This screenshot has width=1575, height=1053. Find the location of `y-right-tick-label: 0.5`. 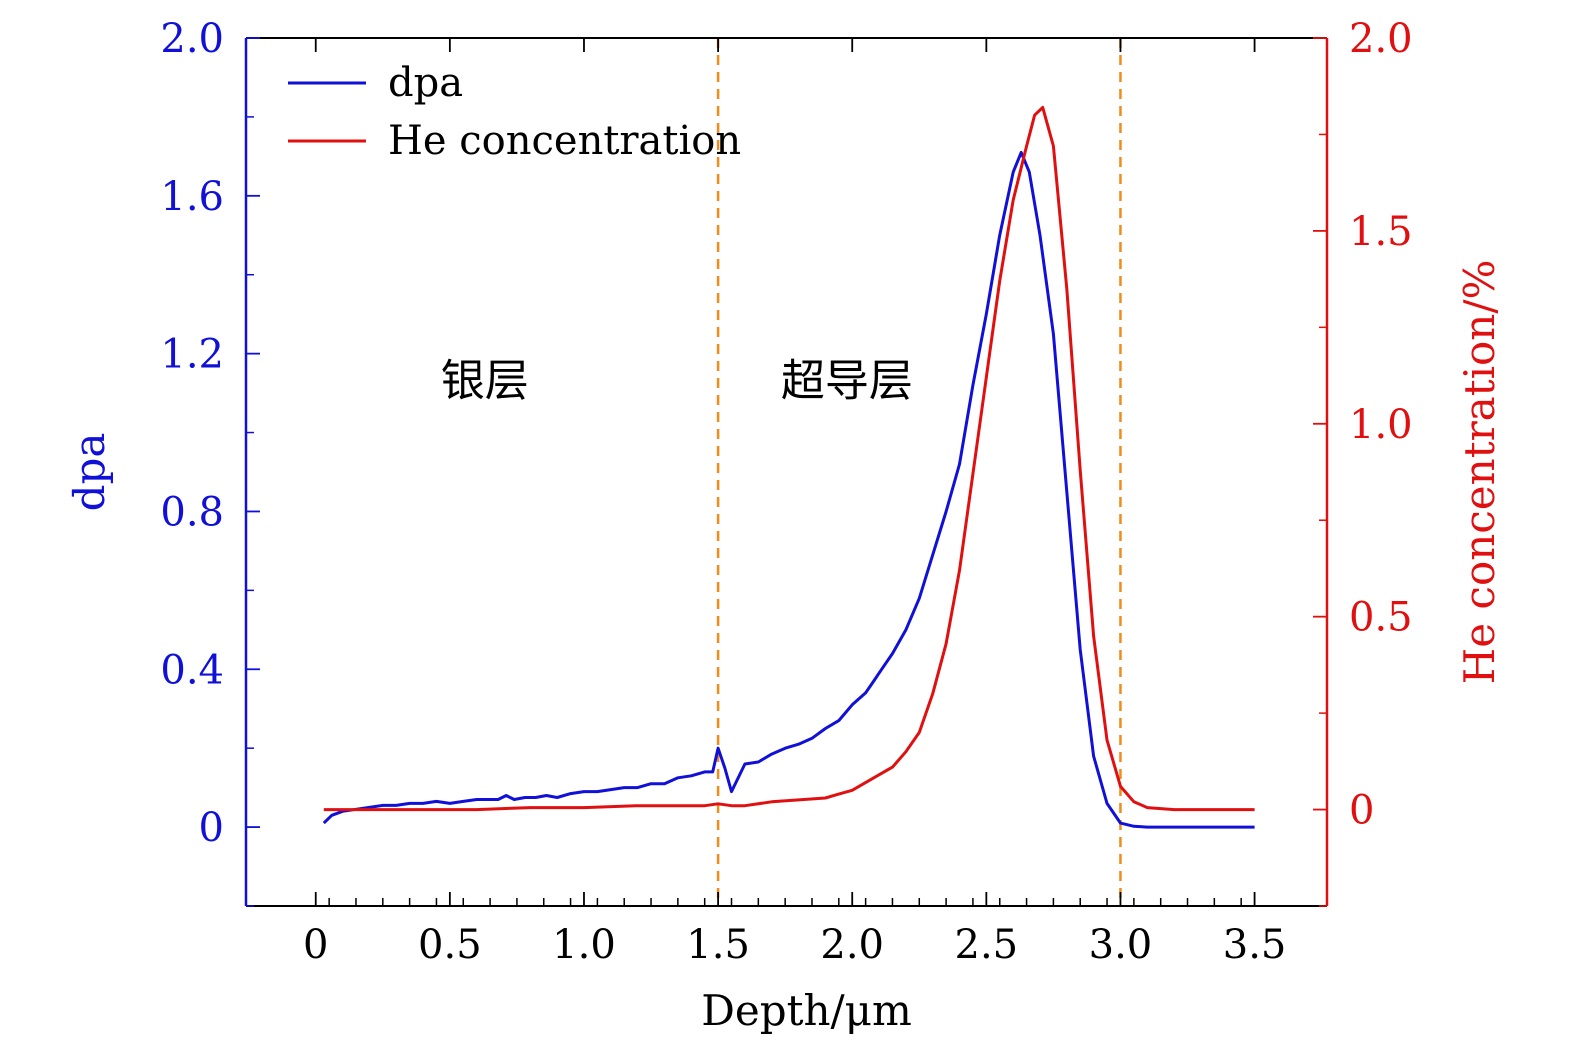

y-right-tick-label: 0.5 is located at coordinates (1381, 618).